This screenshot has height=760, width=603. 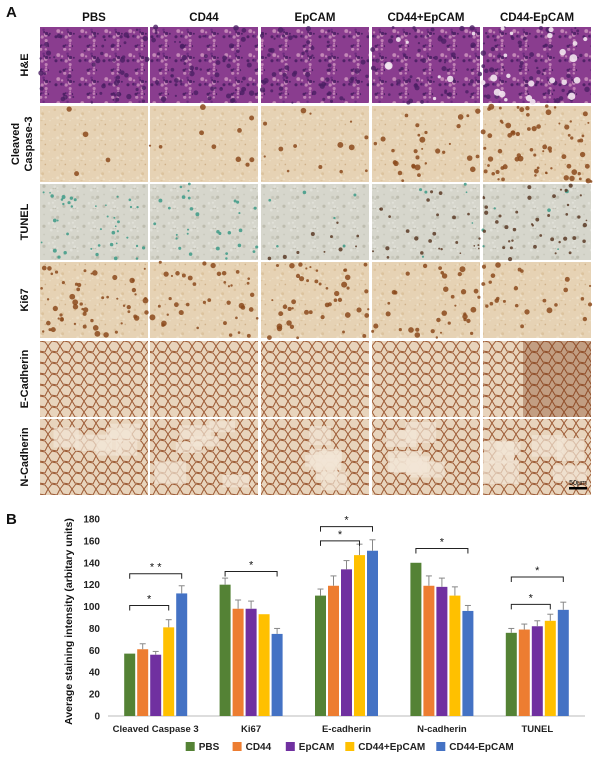 I want to click on vacuole, so click(x=532, y=101).